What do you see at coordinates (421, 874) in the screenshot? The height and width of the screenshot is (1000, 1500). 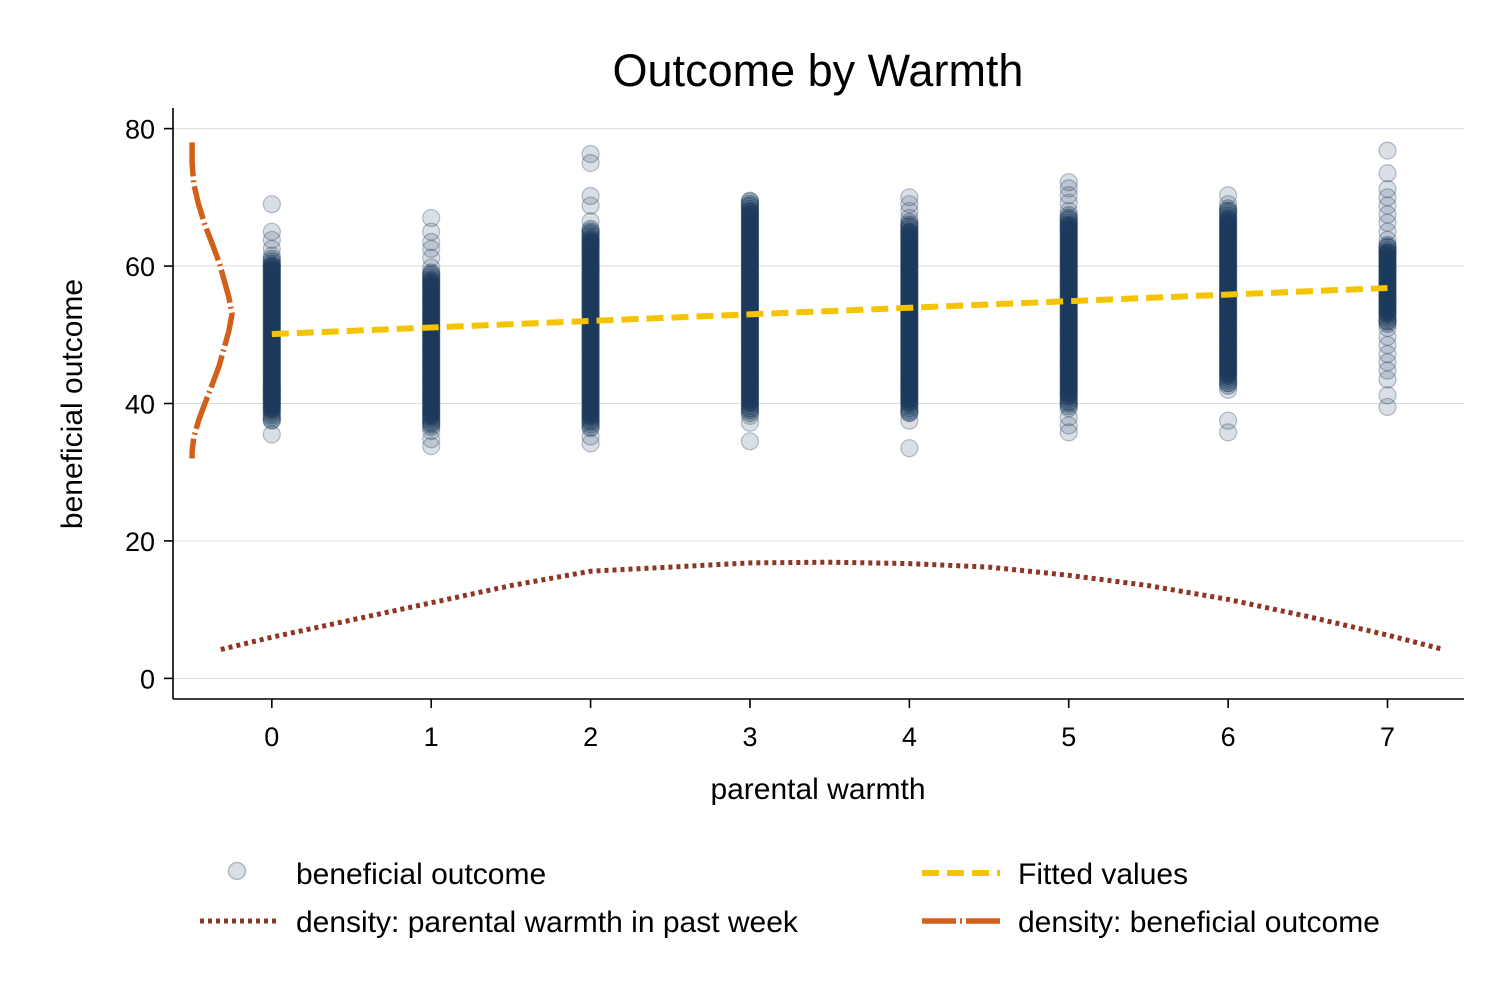 I see `legend-label-scatter: beneficial outcome` at bounding box center [421, 874].